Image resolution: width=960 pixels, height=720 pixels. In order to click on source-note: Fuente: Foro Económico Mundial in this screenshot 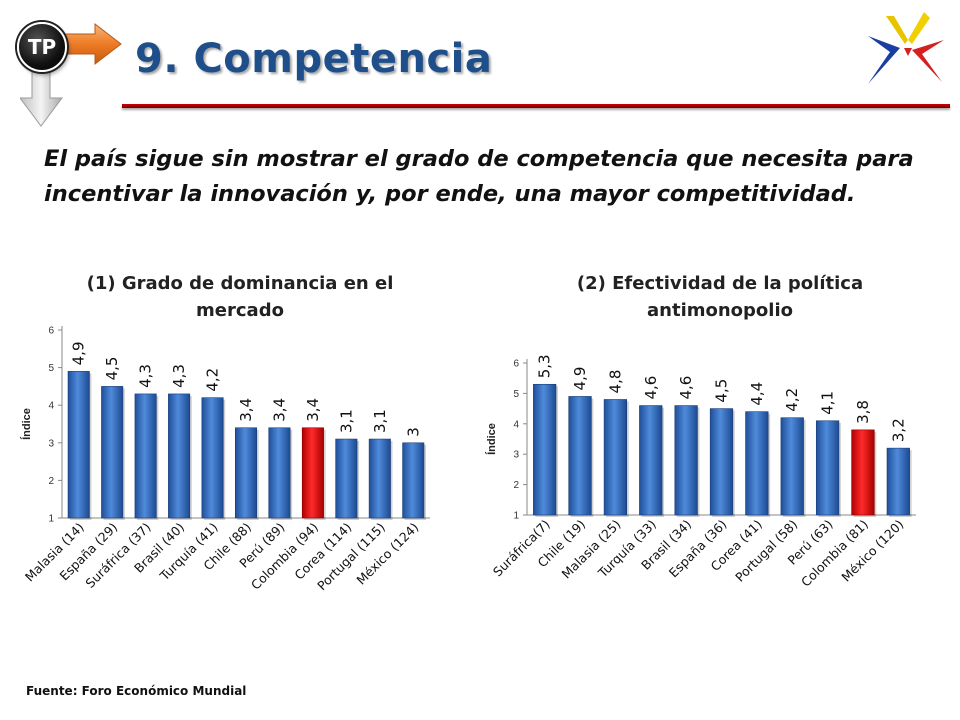, I will do `click(136, 691)`.